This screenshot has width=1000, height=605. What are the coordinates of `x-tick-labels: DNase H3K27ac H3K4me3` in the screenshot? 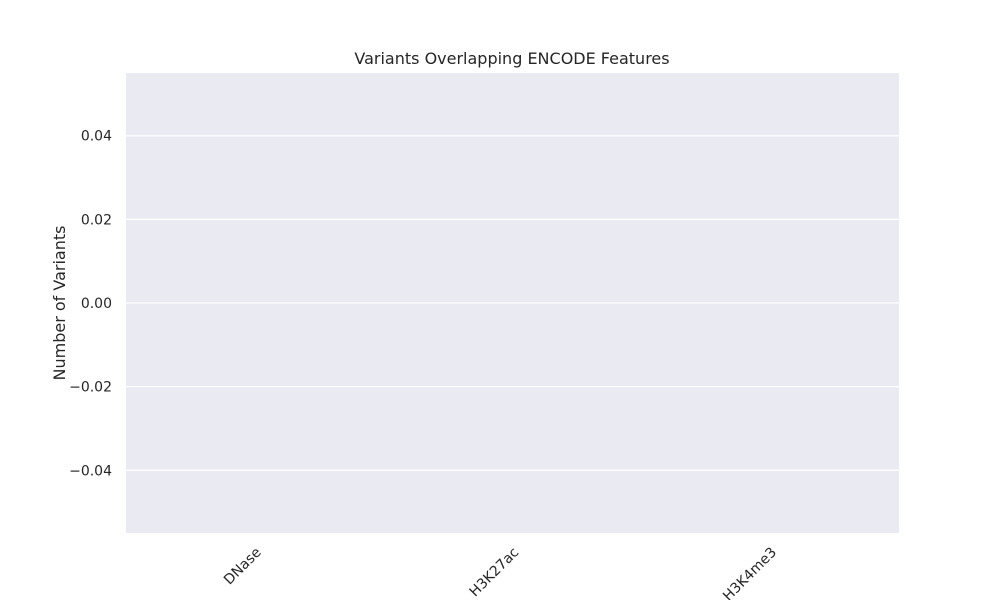 It's located at (500, 575).